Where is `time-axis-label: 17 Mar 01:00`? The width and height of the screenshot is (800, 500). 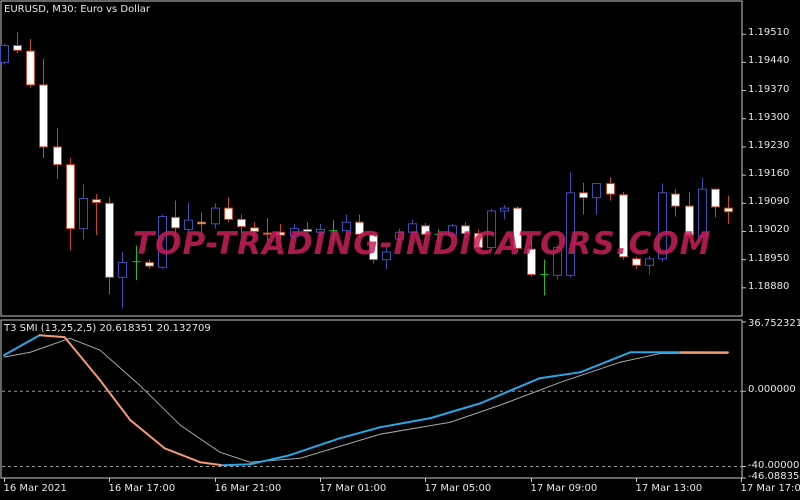
time-axis-label: 17 Mar 01:00 is located at coordinates (353, 488).